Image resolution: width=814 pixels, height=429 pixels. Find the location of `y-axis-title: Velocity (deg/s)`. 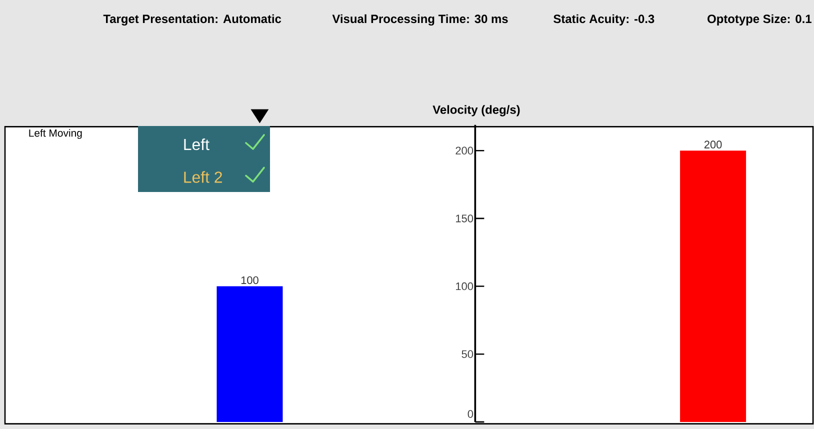

y-axis-title: Velocity (deg/s) is located at coordinates (476, 110).